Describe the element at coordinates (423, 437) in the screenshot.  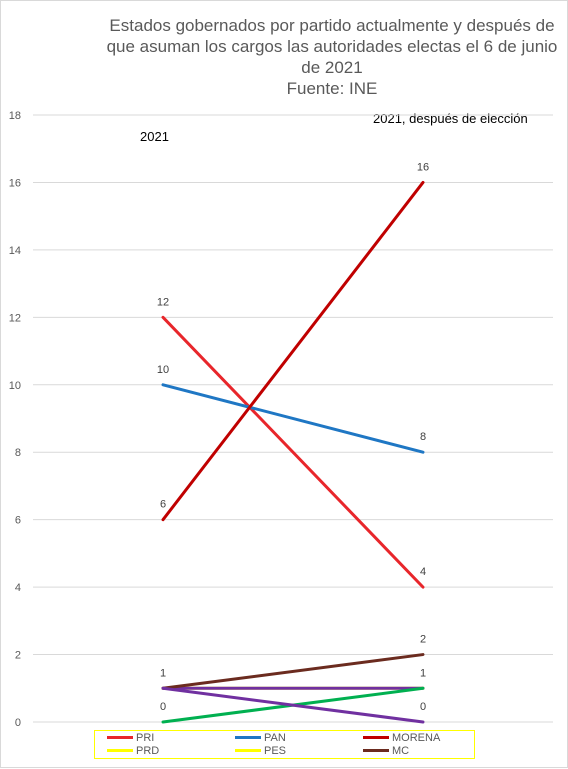
I see `data-label-pan-1: 8` at that location.